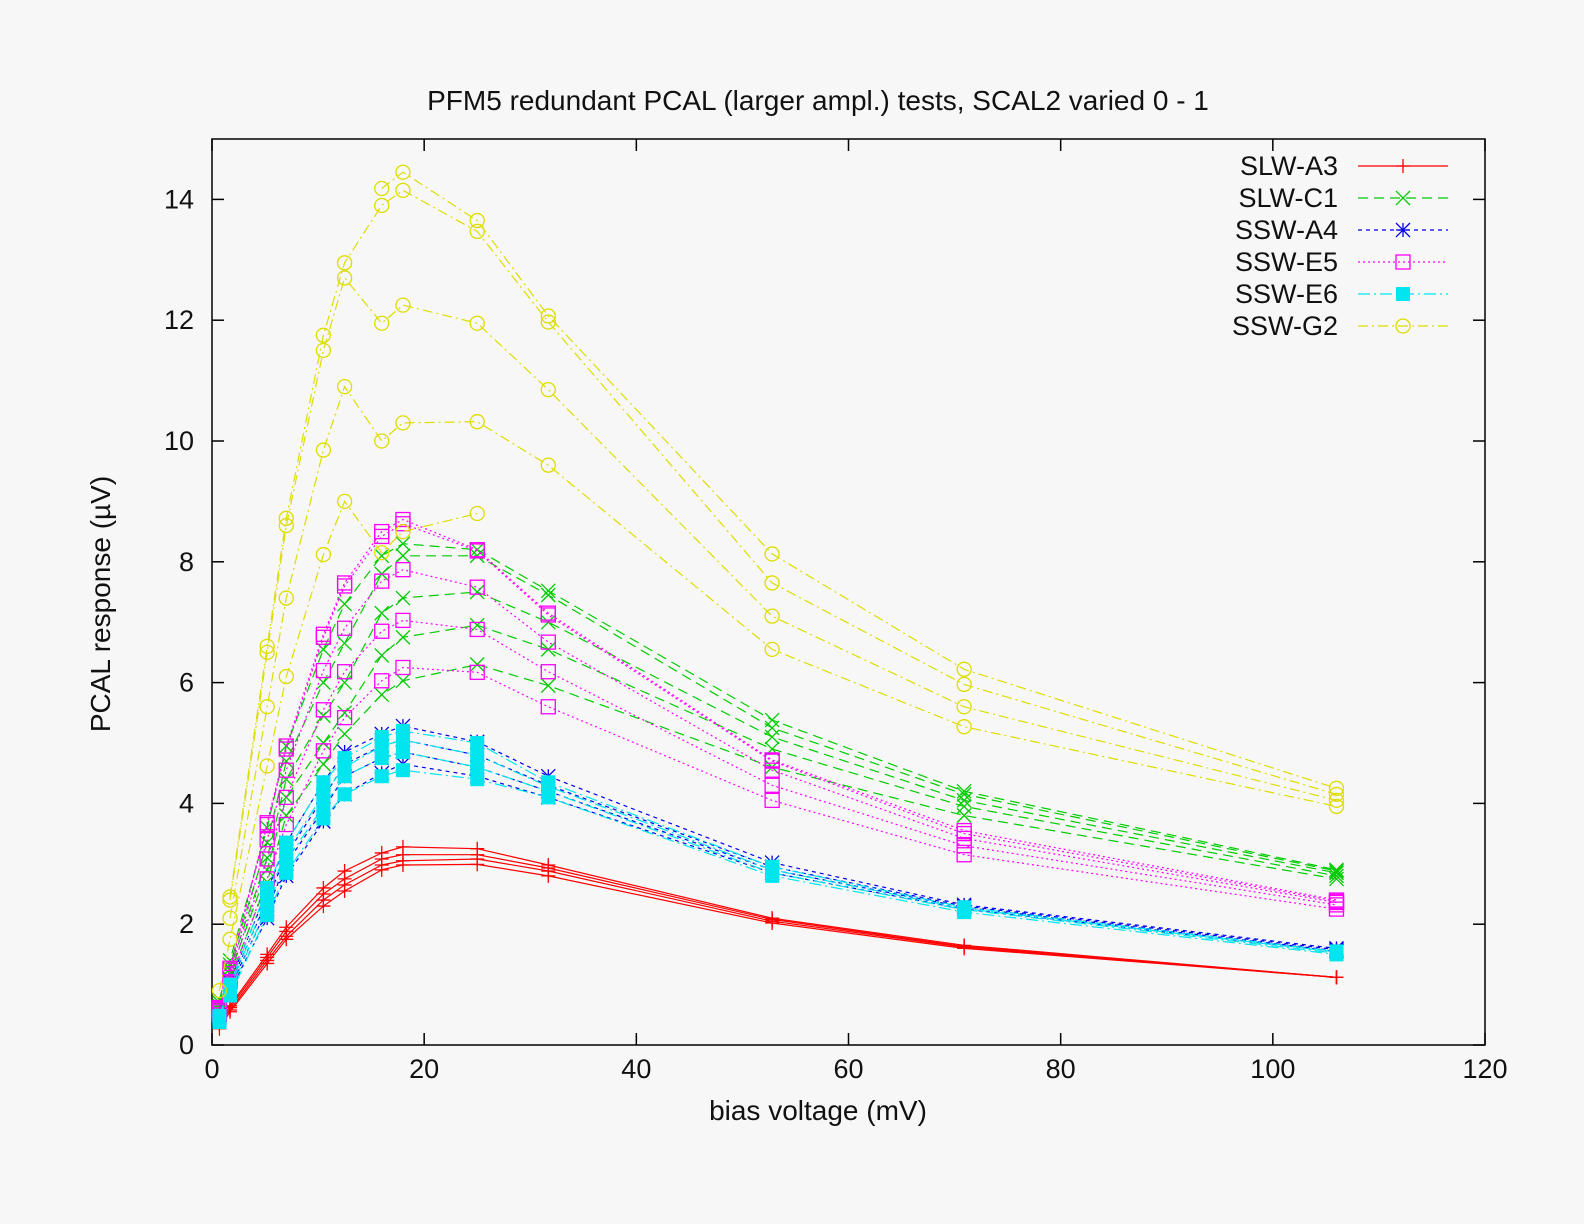 The height and width of the screenshot is (1224, 1584). What do you see at coordinates (186, 803) in the screenshot?
I see `y-tick-label: 4` at bounding box center [186, 803].